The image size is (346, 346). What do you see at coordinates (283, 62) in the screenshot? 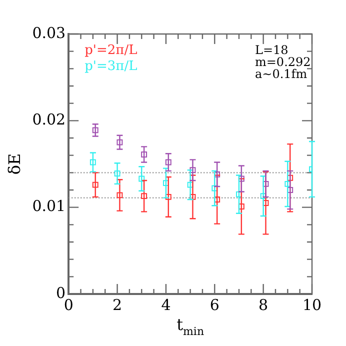
I see `annotation: m=0.292` at bounding box center [283, 62].